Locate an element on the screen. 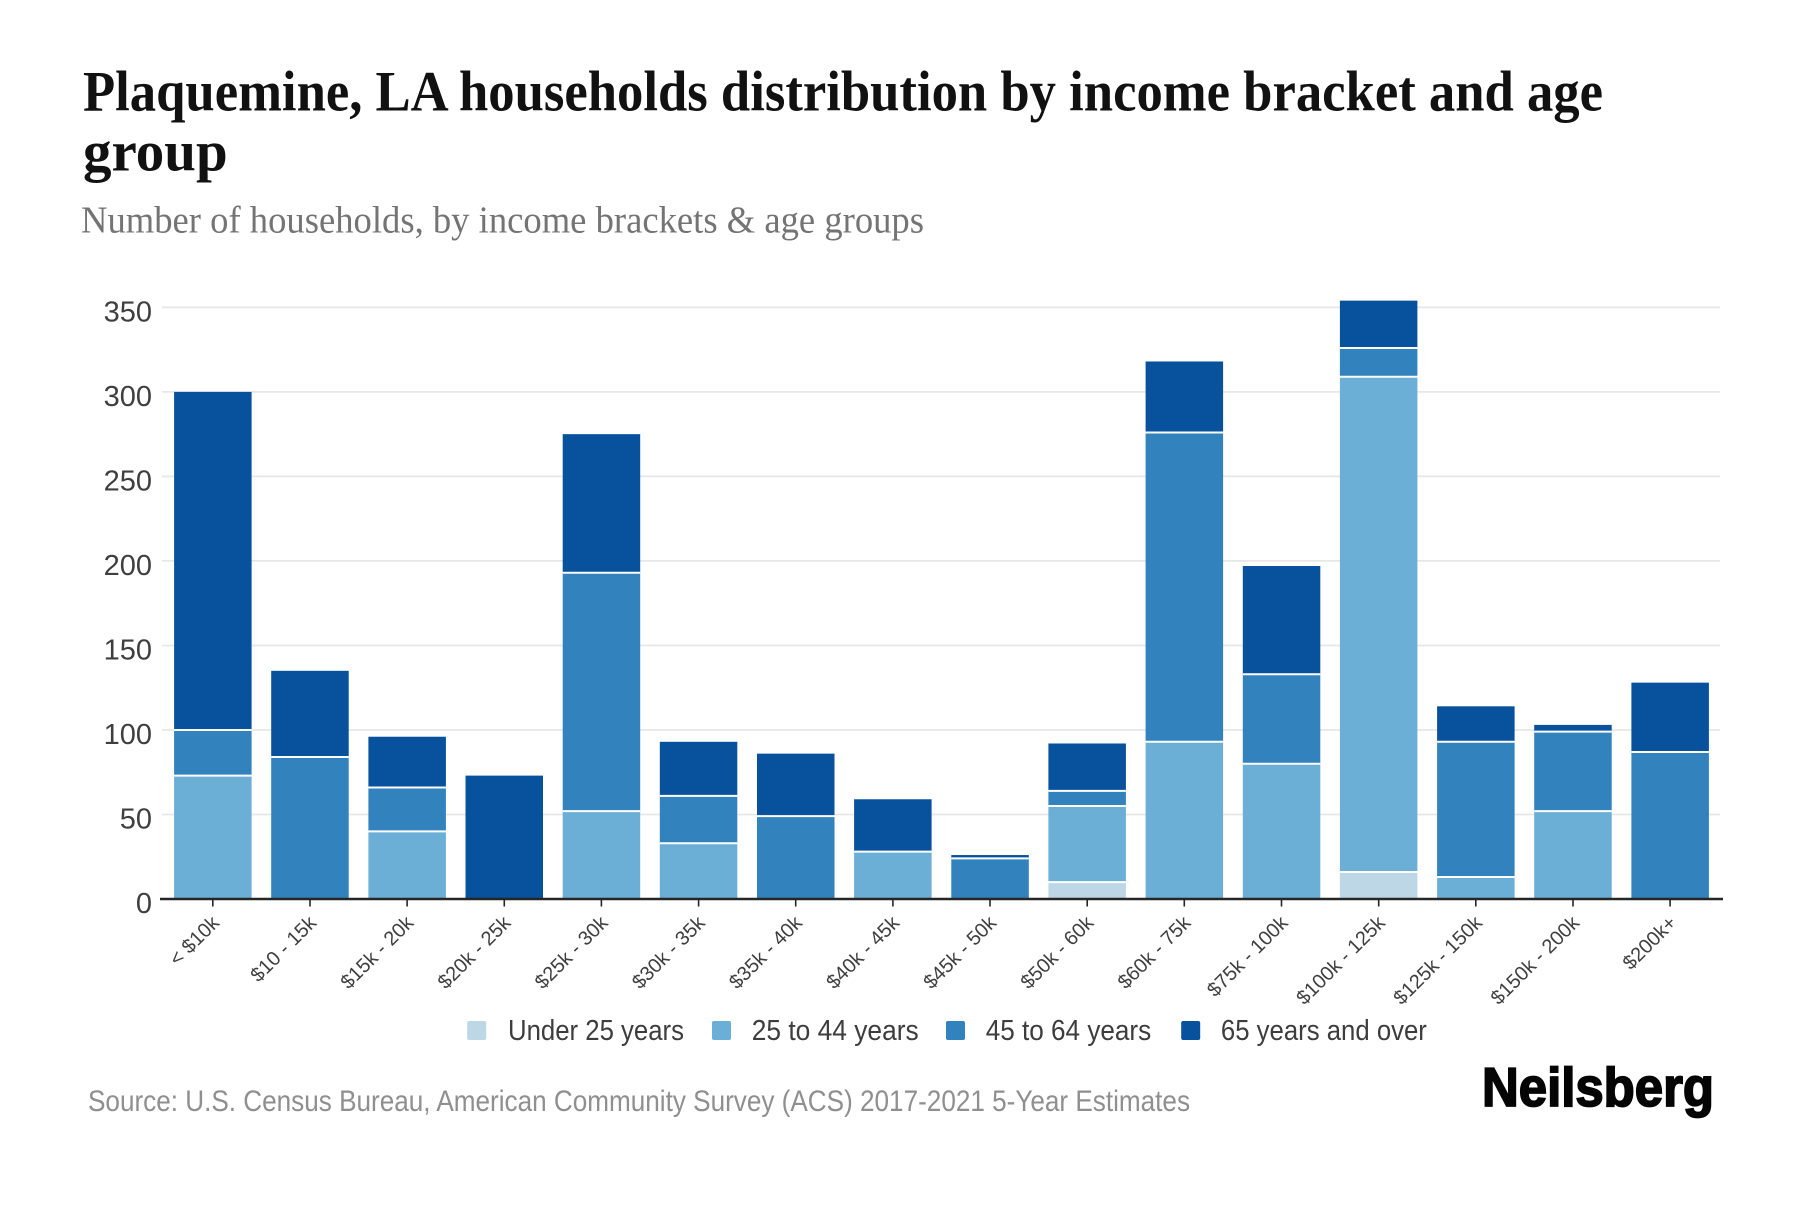 This screenshot has width=1800, height=1205. svg-text: 200 is located at coordinates (128, 566).